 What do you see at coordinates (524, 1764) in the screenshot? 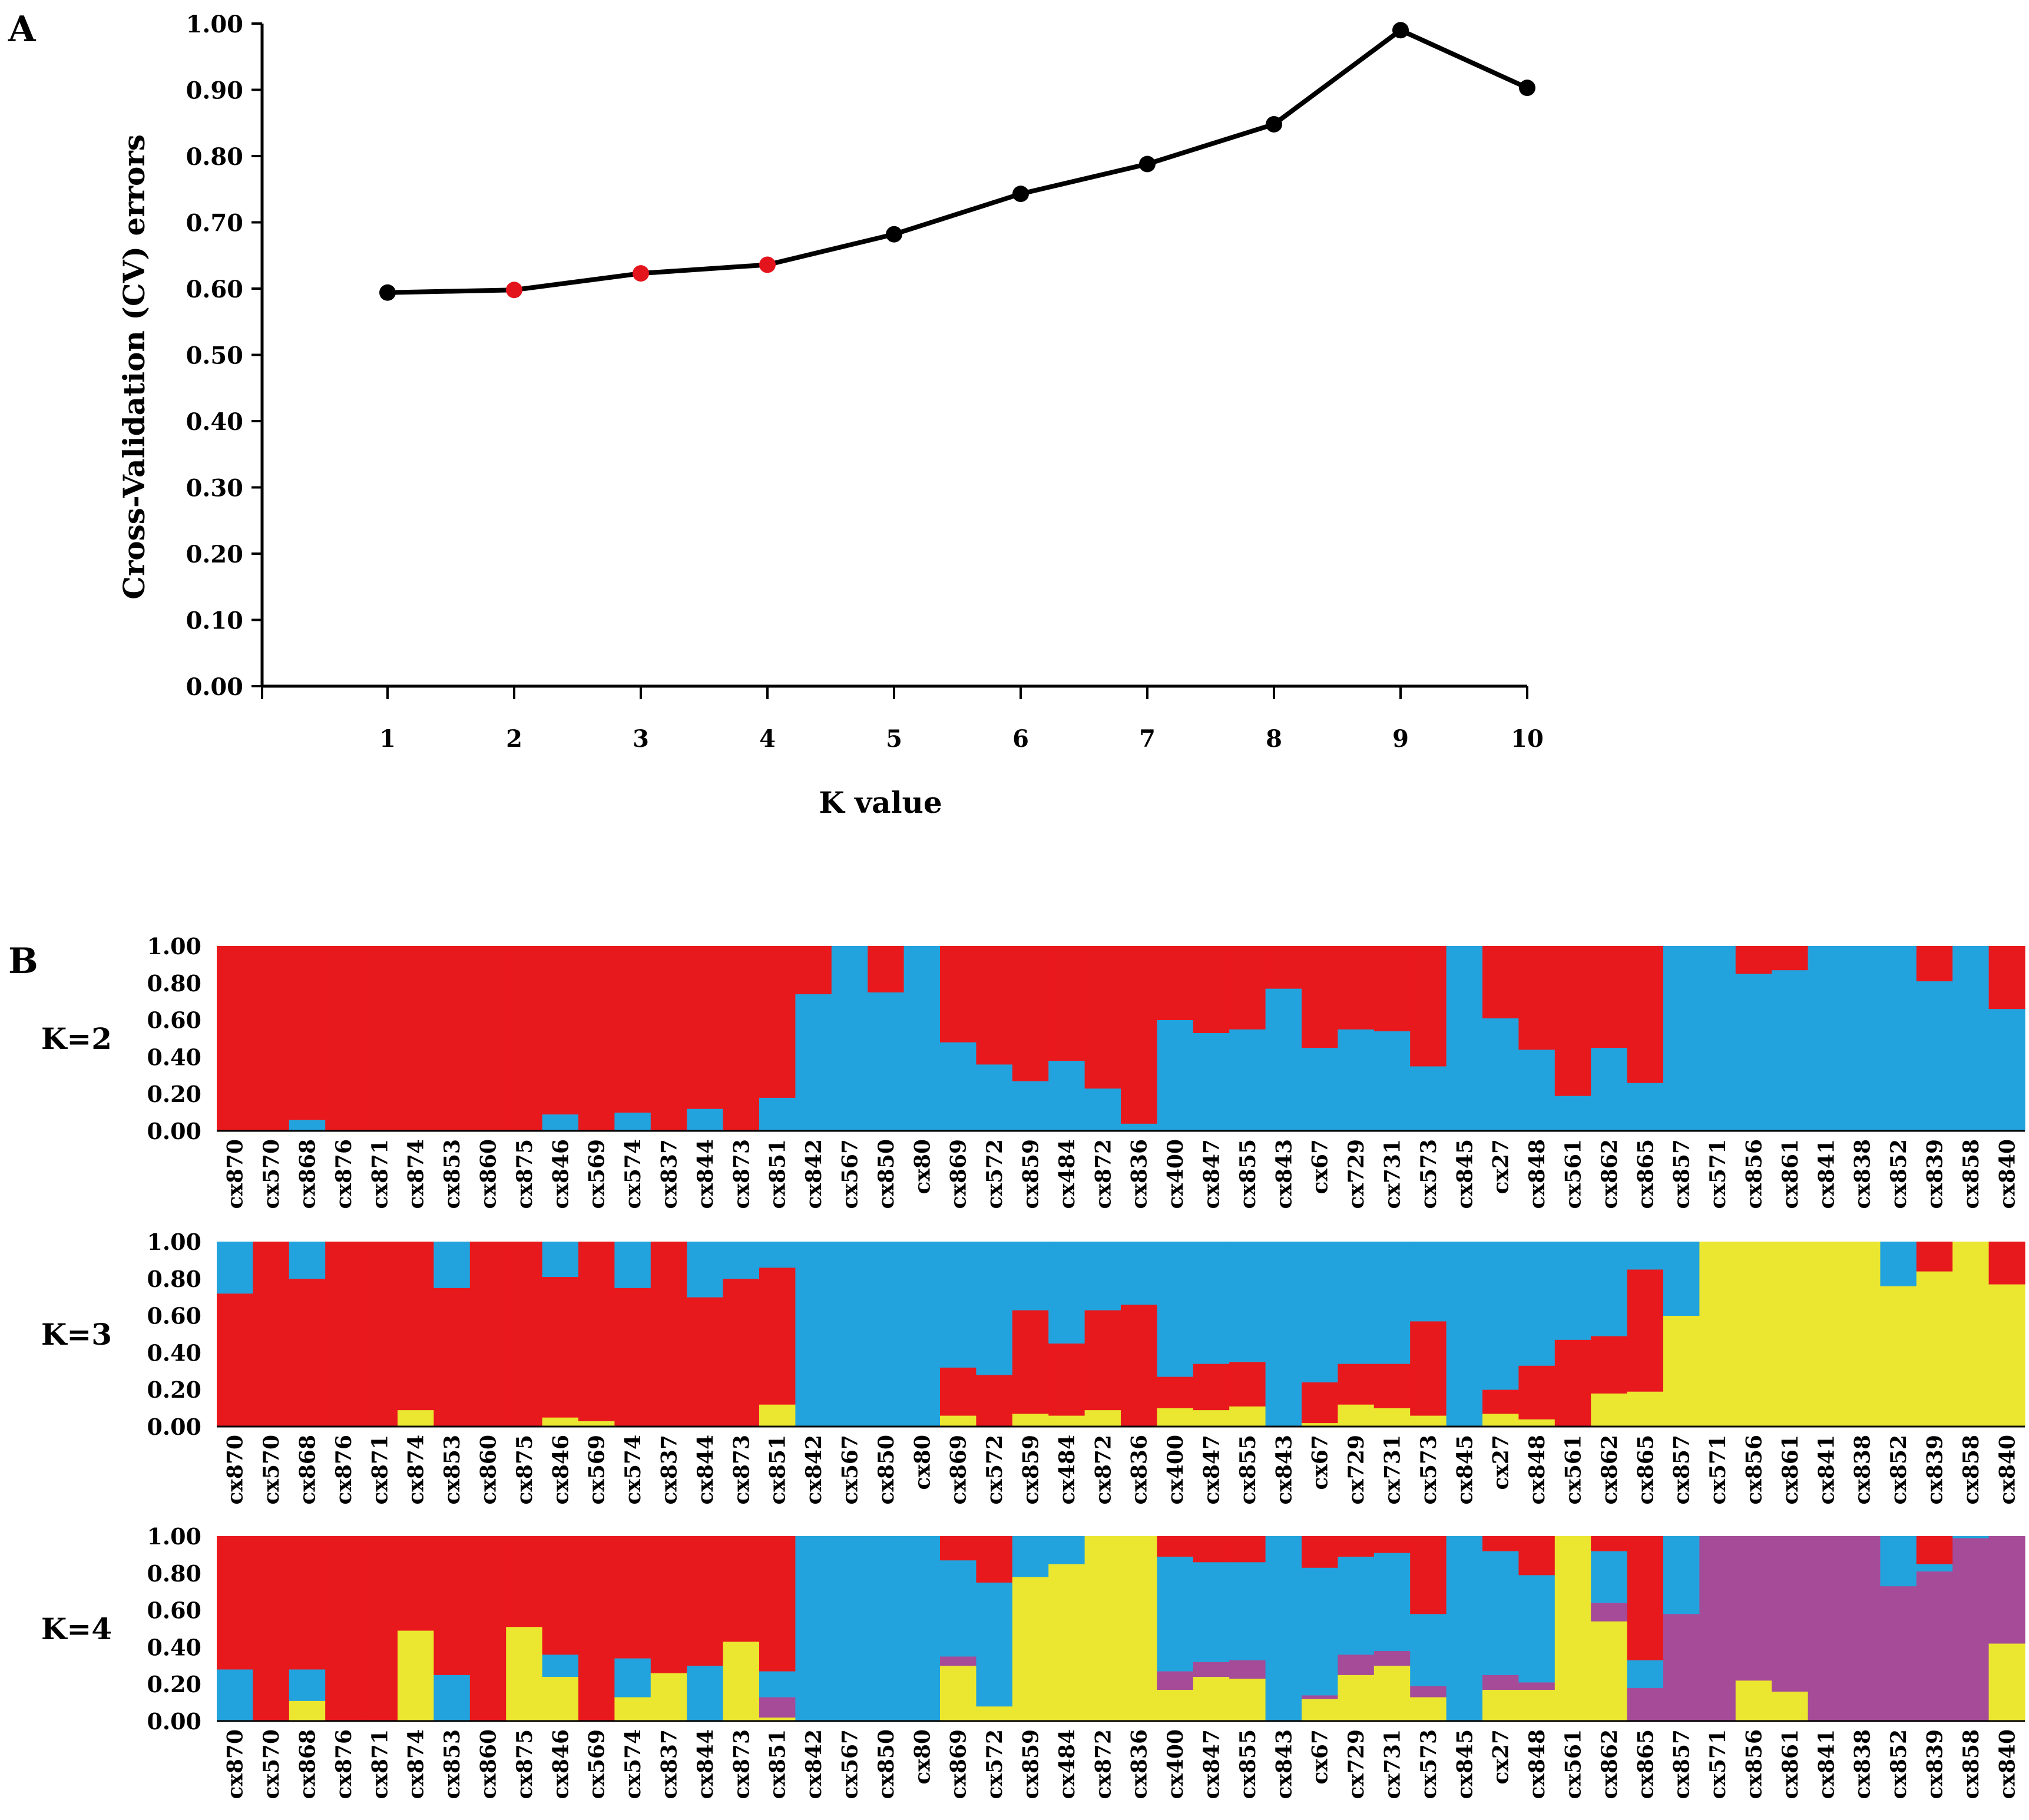
I see `sample-label: cx875` at bounding box center [524, 1764].